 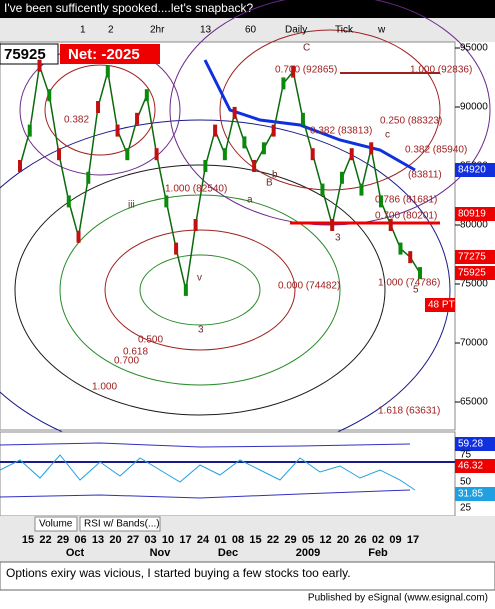 I want to click on fib-label: 0.000 (74482), so click(x=309, y=286).